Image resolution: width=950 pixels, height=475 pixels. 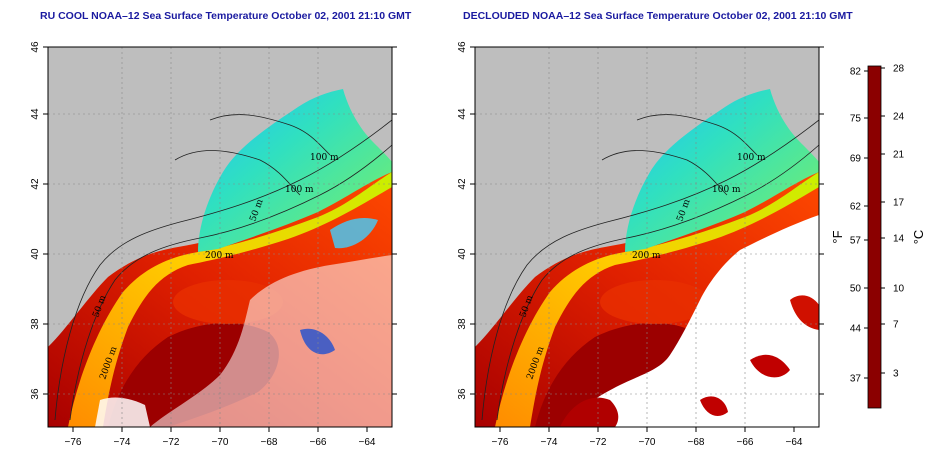 What do you see at coordinates (856, 379) in the screenshot?
I see `fahrenheit-tick-label: 37` at bounding box center [856, 379].